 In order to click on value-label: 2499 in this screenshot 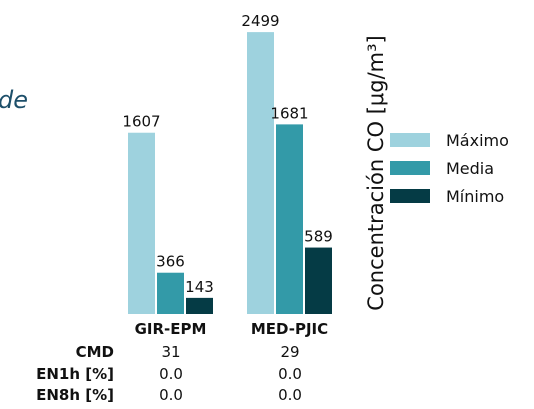, I will do `click(260, 21)`.